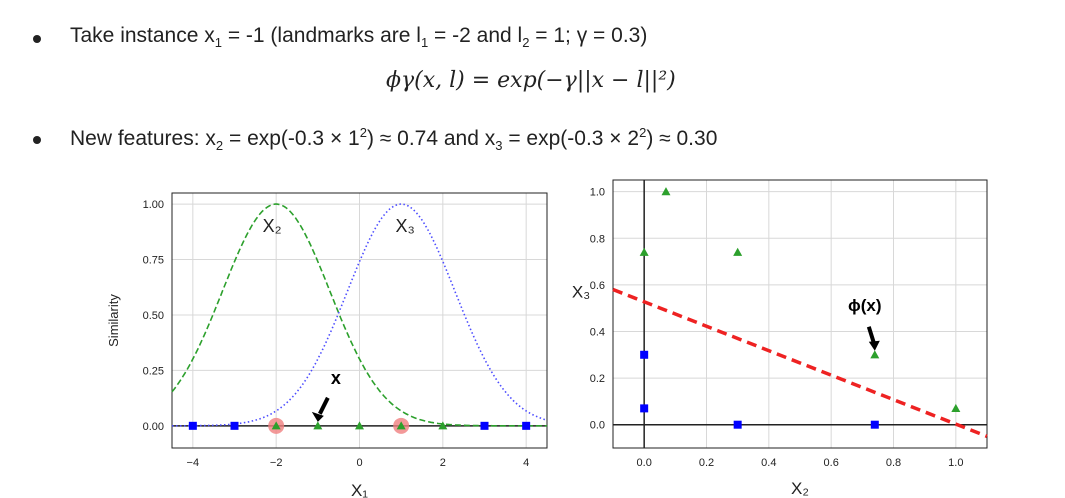 The image size is (1065, 498). I want to click on sub-l1: 1, so click(424, 43).